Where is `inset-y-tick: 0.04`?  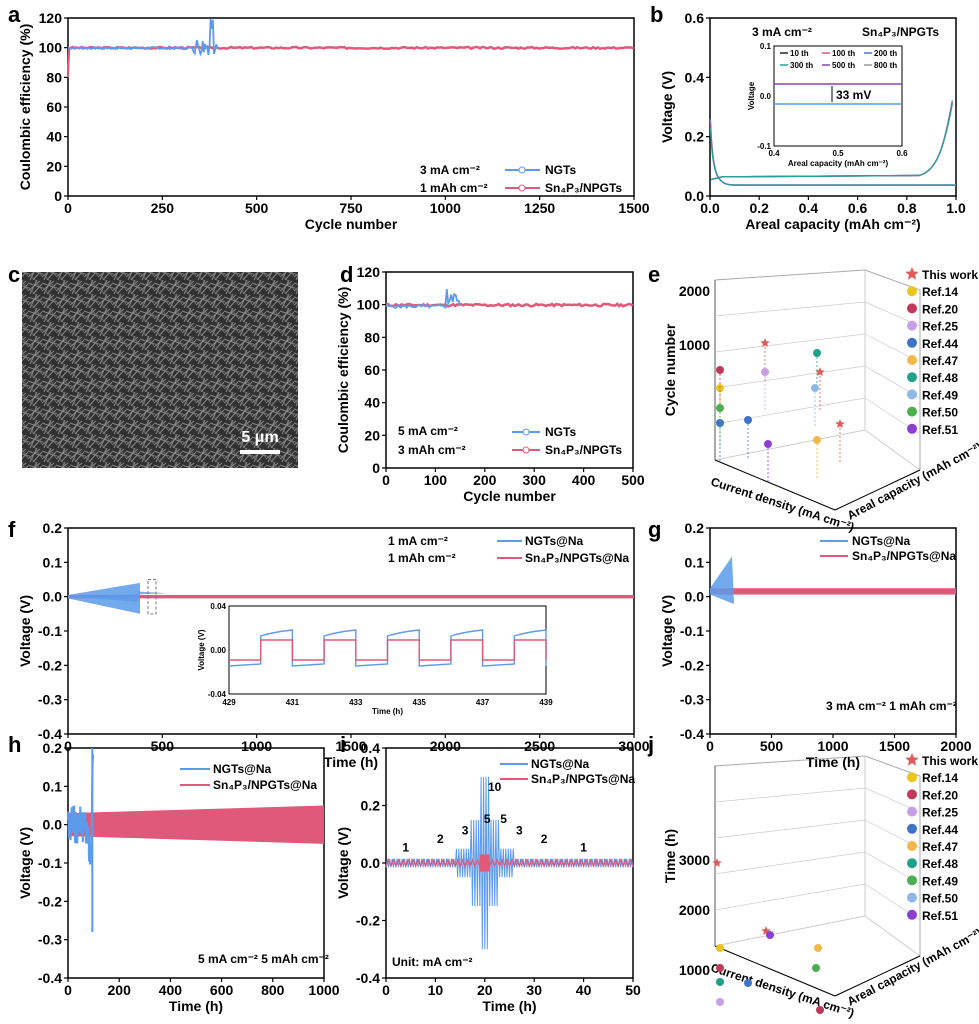
inset-y-tick: 0.04 is located at coordinates (218, 606).